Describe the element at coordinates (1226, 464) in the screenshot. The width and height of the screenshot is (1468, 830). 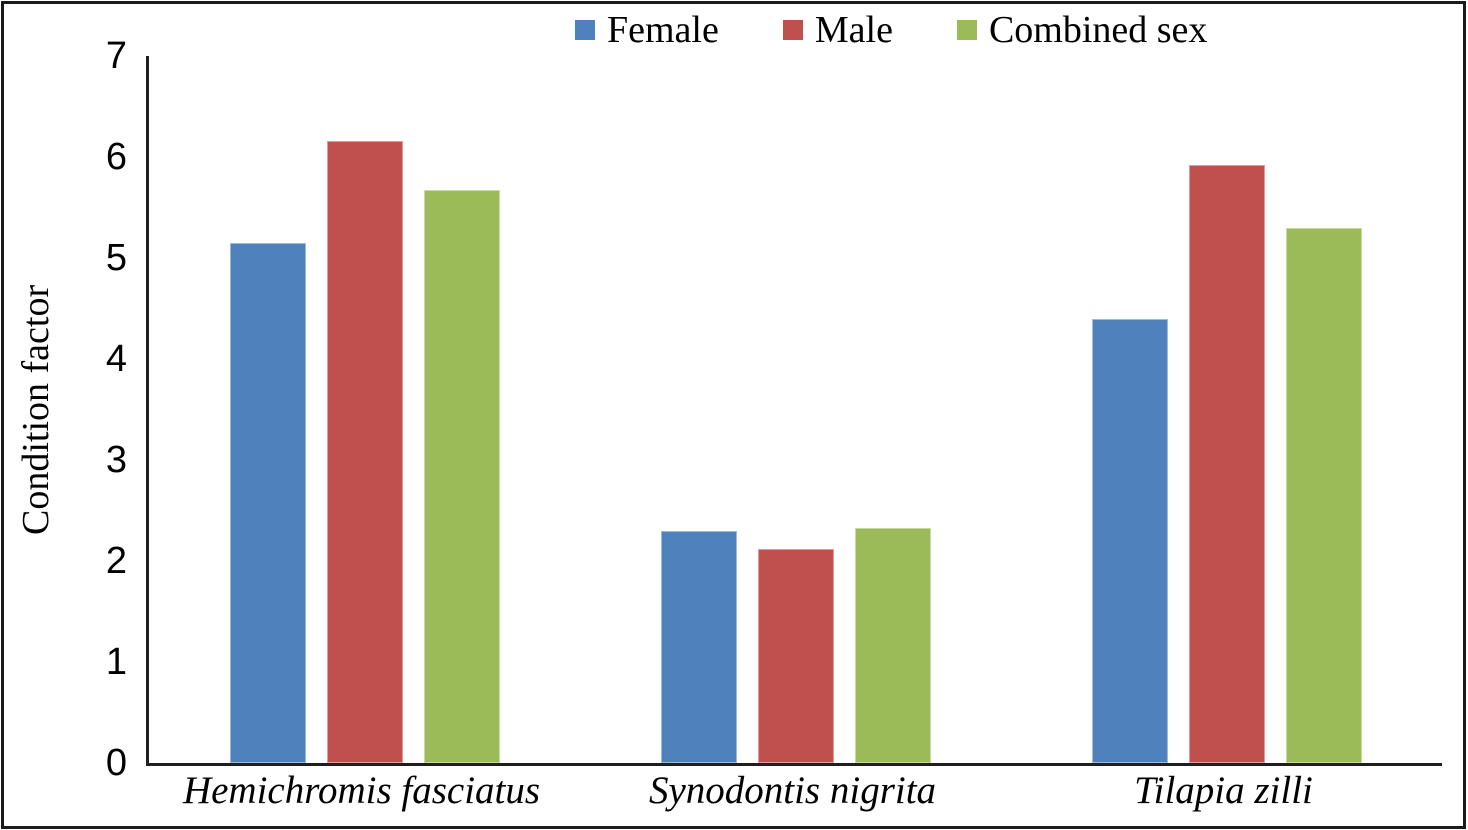
I see `bar-male-tilapia-zilli` at that location.